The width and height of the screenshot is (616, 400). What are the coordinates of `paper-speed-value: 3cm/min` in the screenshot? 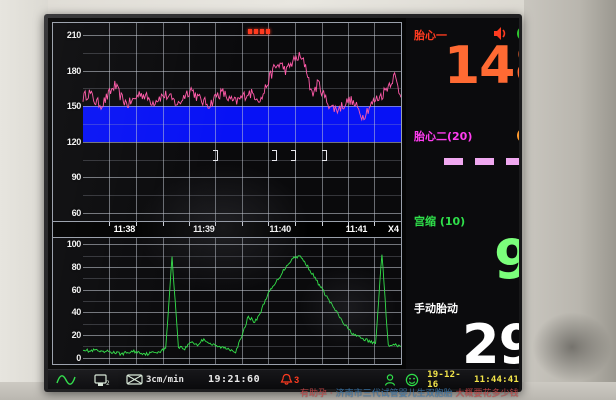 It's located at (165, 379).